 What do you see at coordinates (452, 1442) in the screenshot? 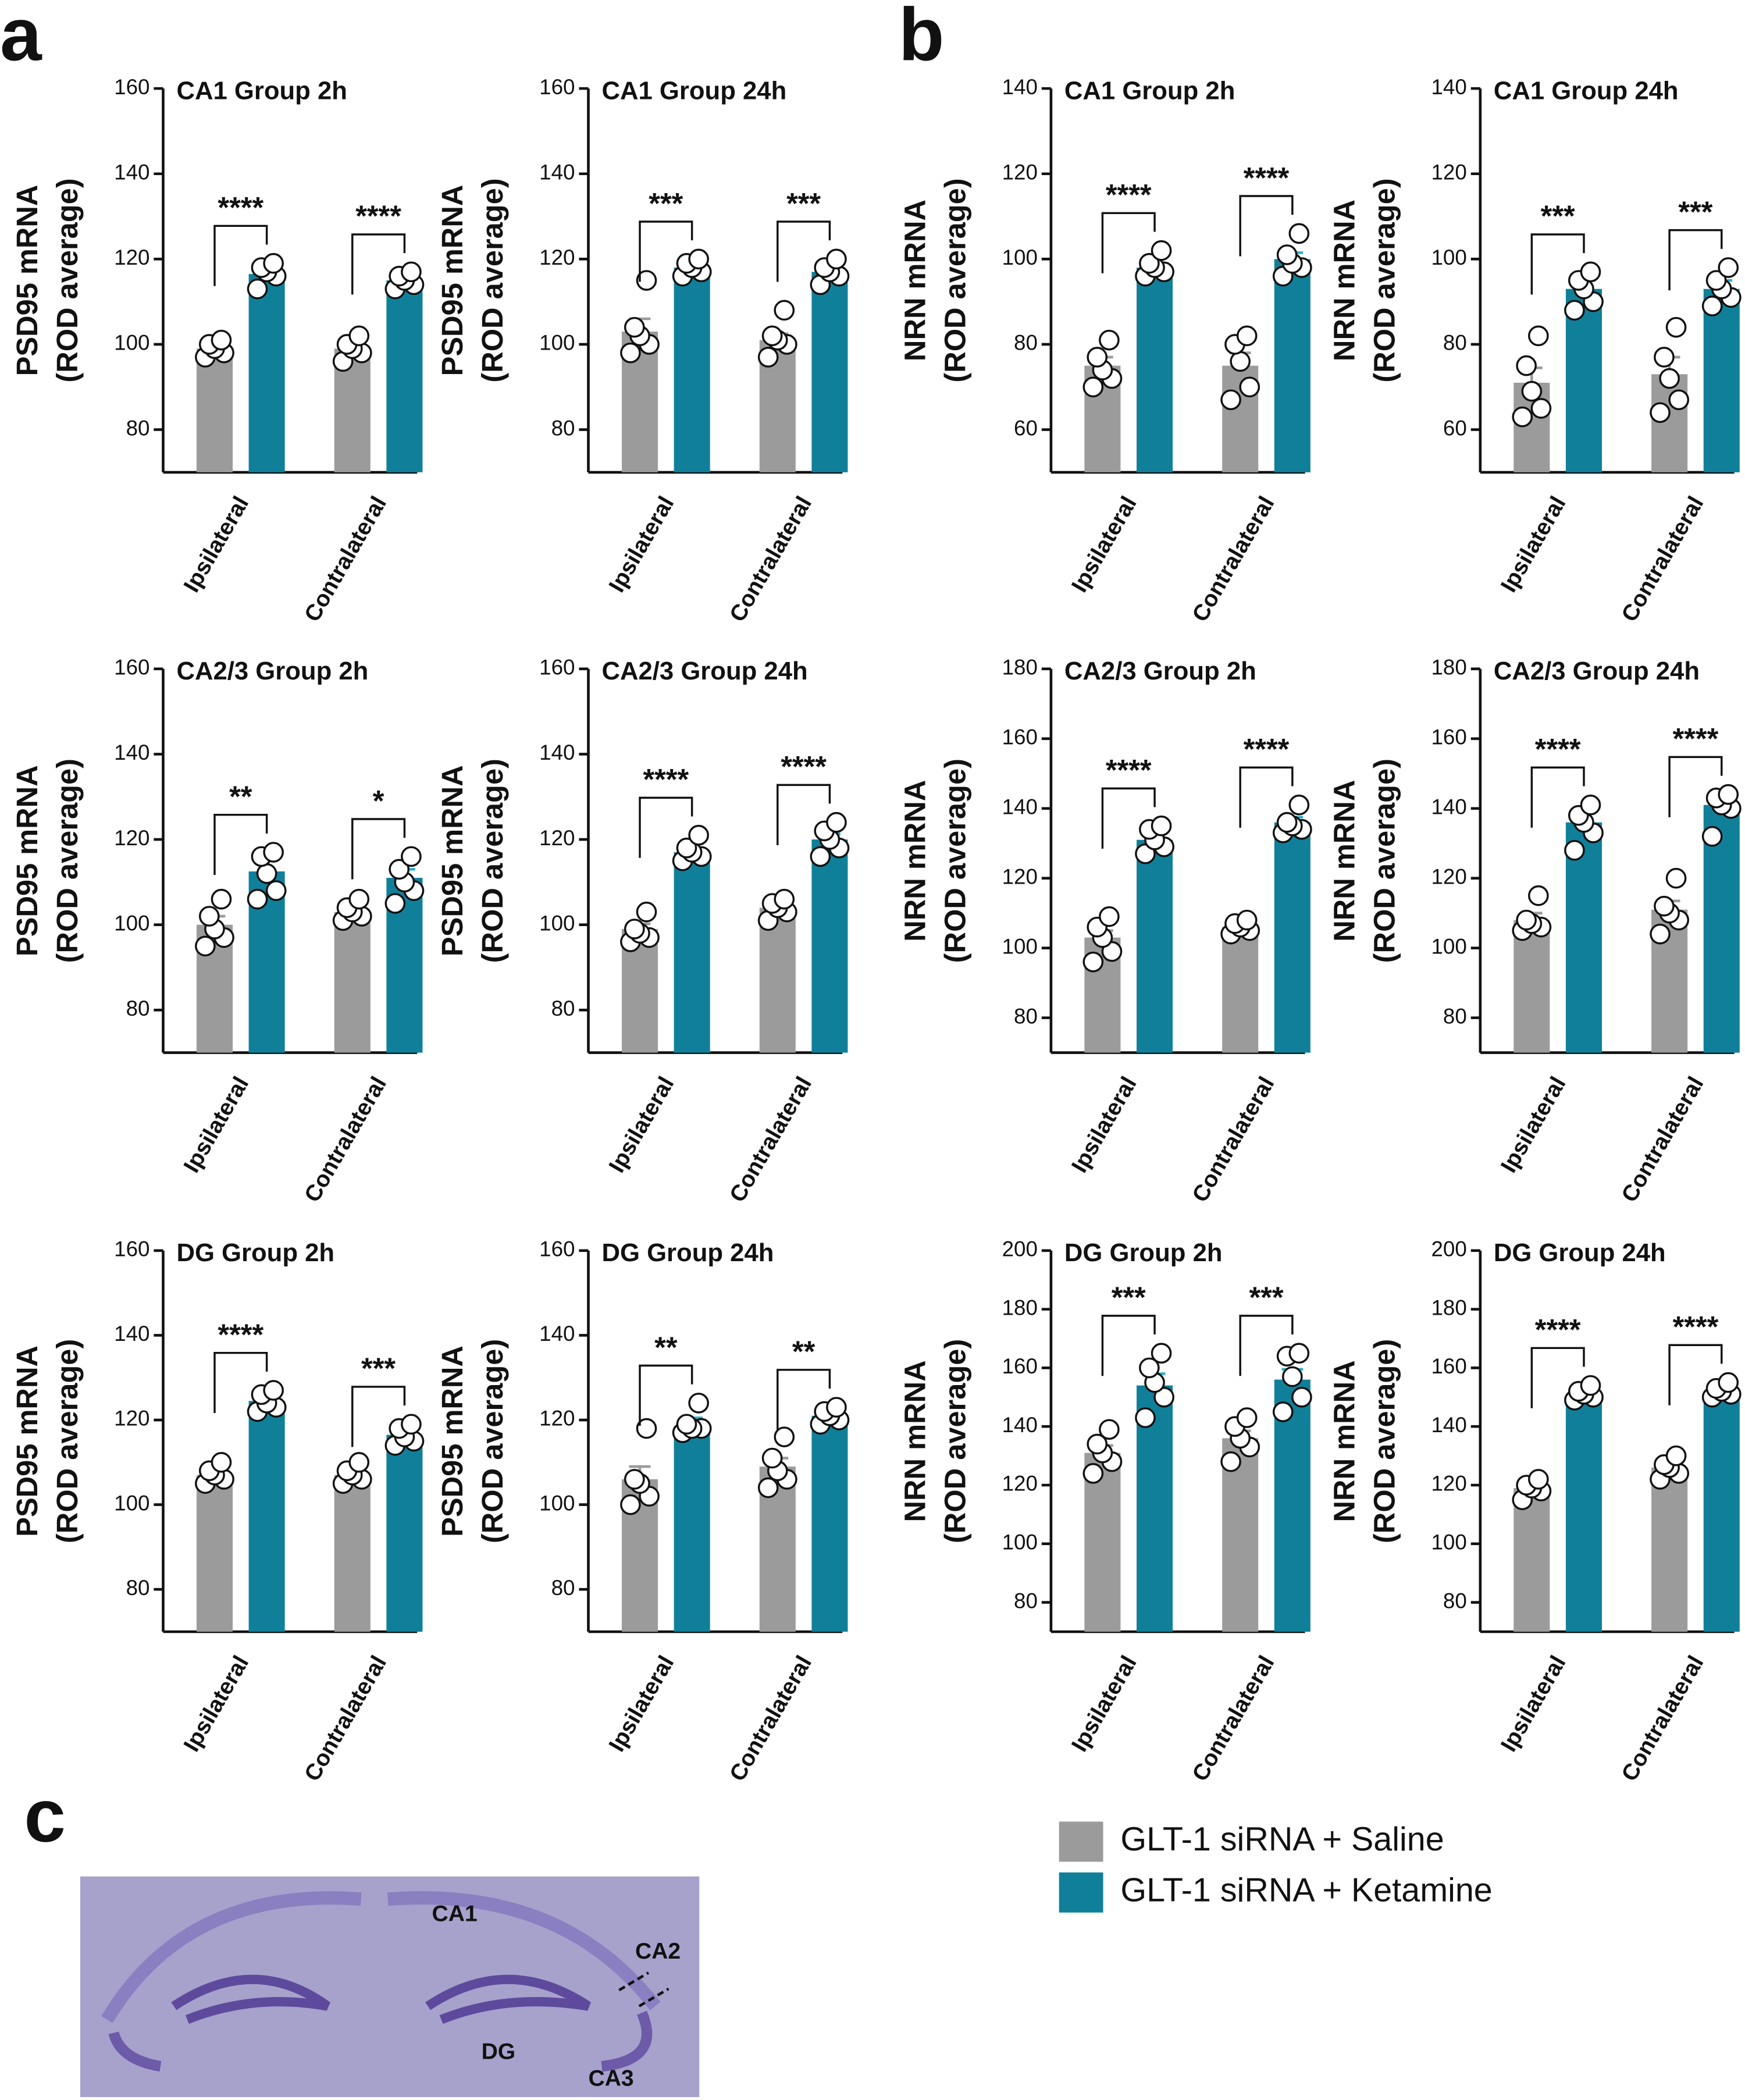
I see `y-axis-label: PSD95 mRNA` at bounding box center [452, 1442].